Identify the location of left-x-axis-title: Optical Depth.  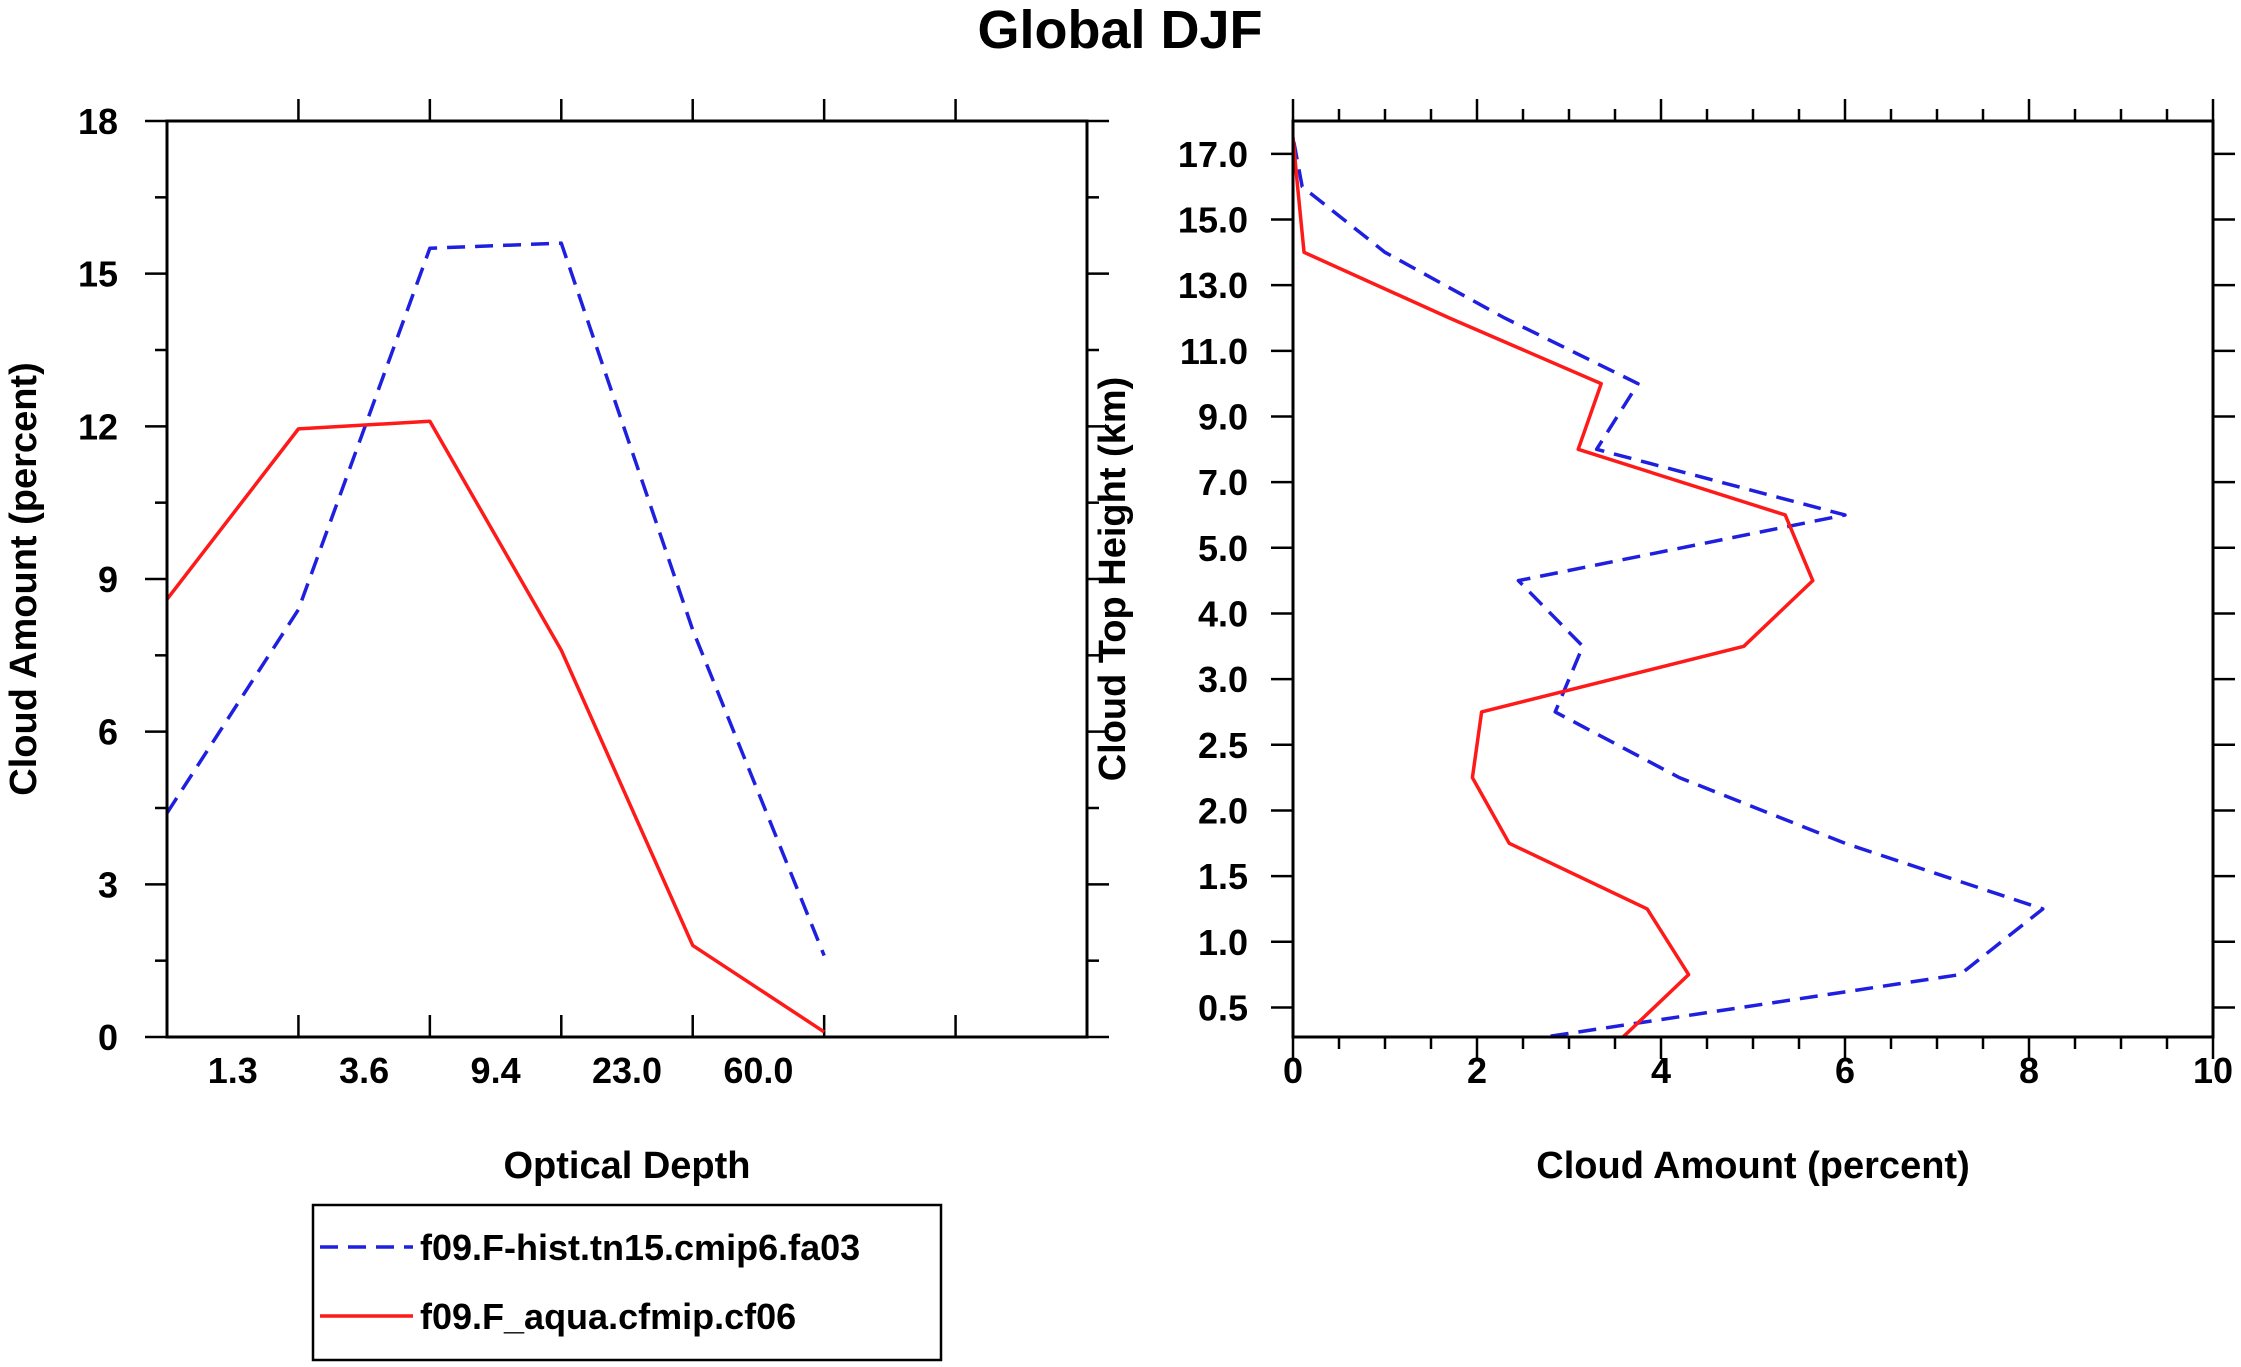
(626, 1166).